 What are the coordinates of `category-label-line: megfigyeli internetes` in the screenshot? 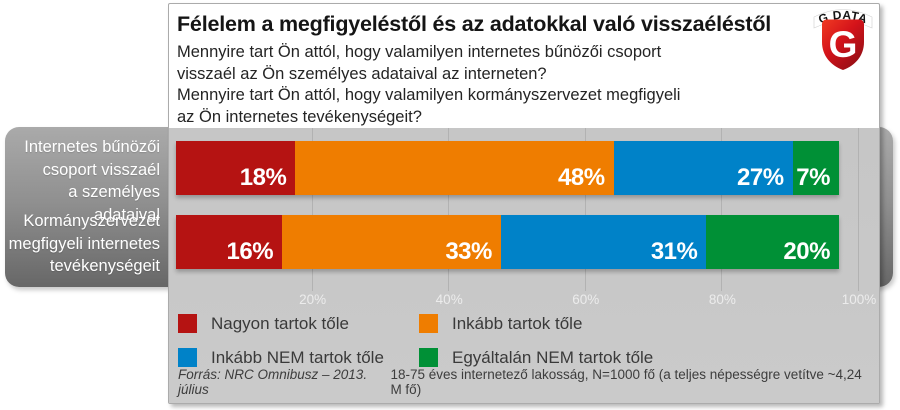 It's located at (84, 243).